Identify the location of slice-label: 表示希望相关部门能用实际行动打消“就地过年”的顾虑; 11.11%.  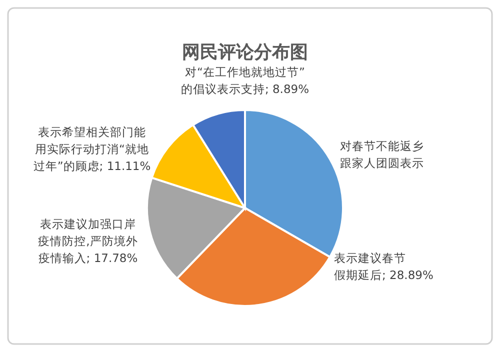
(92, 149).